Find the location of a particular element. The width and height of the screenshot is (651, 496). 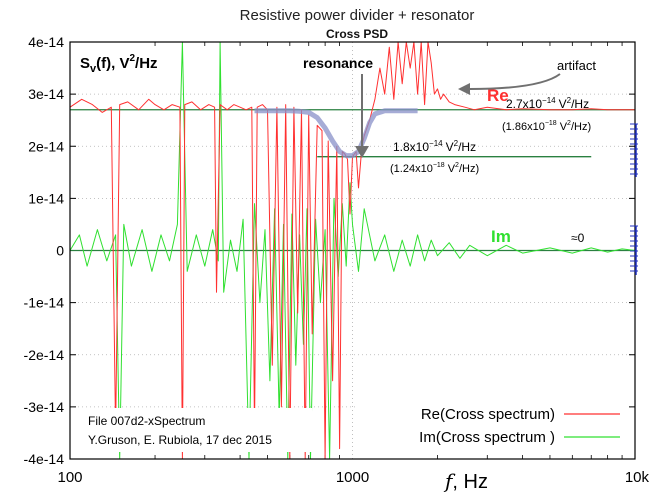

y-tick-label-8: -4e-14 is located at coordinates (44, 459).